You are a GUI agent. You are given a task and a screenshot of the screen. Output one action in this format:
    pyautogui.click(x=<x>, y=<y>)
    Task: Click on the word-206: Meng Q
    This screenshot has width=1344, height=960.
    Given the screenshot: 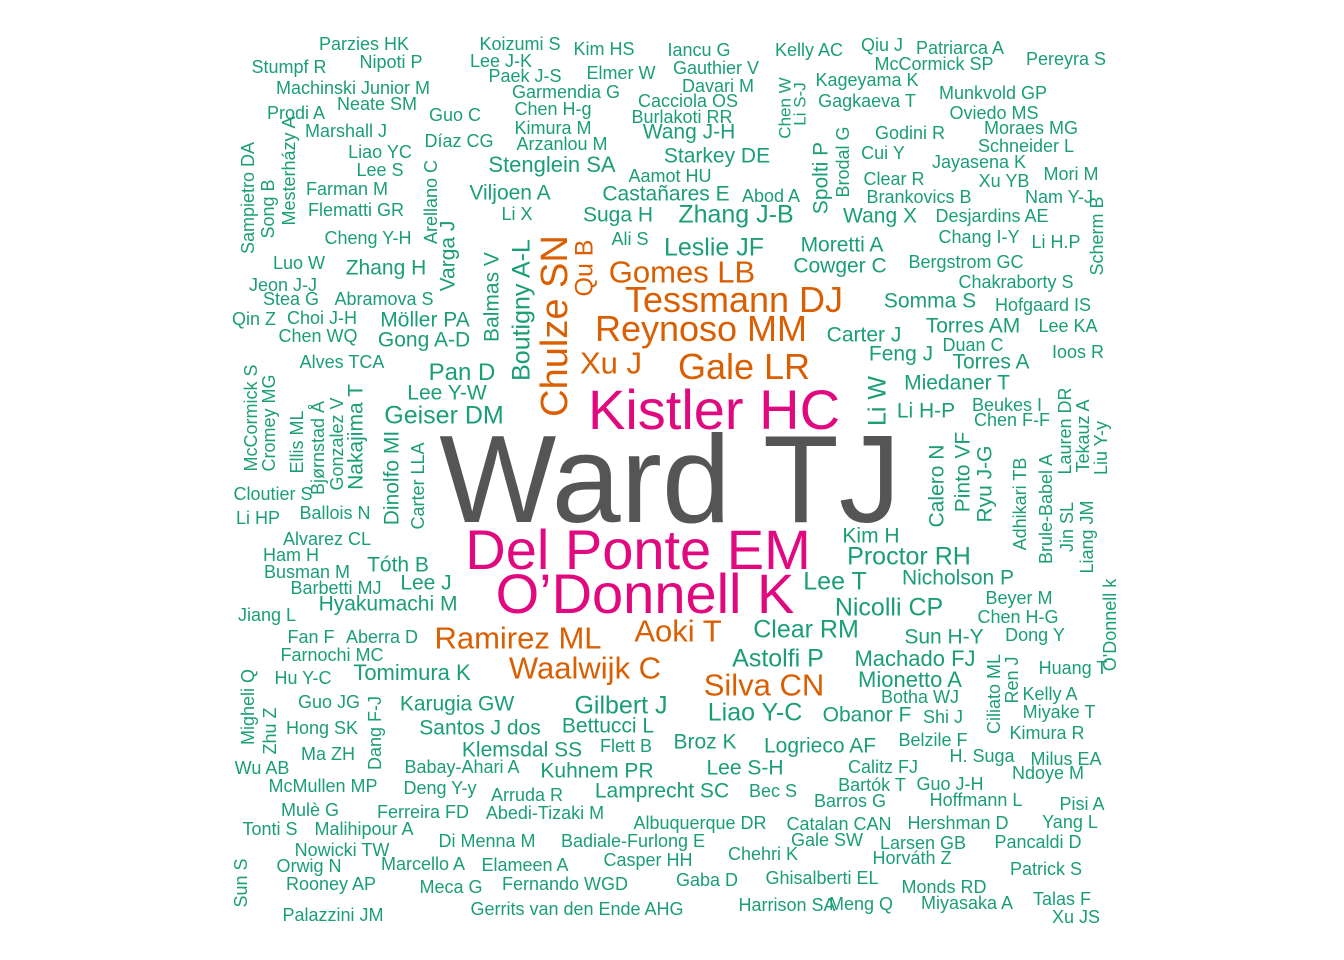 What is the action you would take?
    pyautogui.click(x=861, y=904)
    